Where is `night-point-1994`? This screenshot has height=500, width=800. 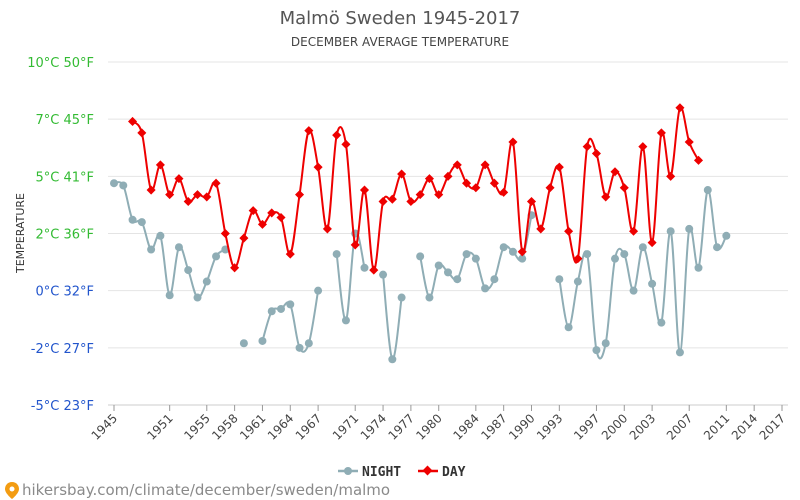
night-point-1994 is located at coordinates (568, 327).